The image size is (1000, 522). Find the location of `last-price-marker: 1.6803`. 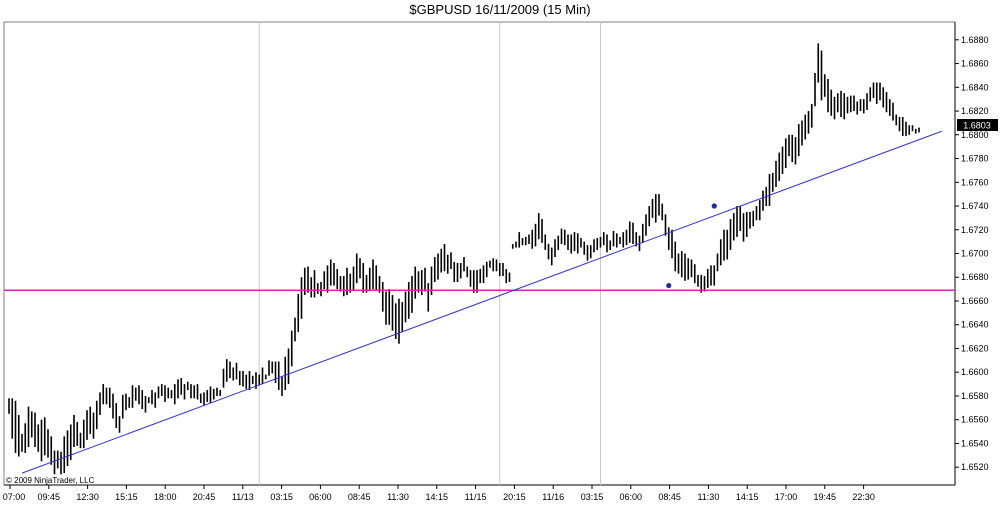

last-price-marker: 1.6803 is located at coordinates (977, 125).